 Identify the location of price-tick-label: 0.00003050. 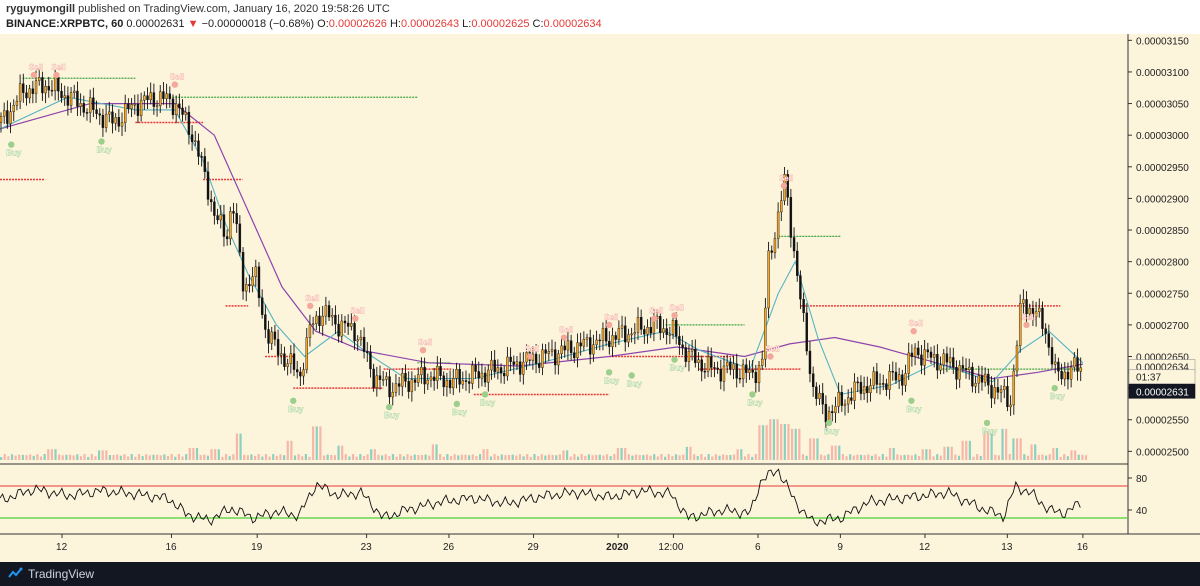
(1162, 105).